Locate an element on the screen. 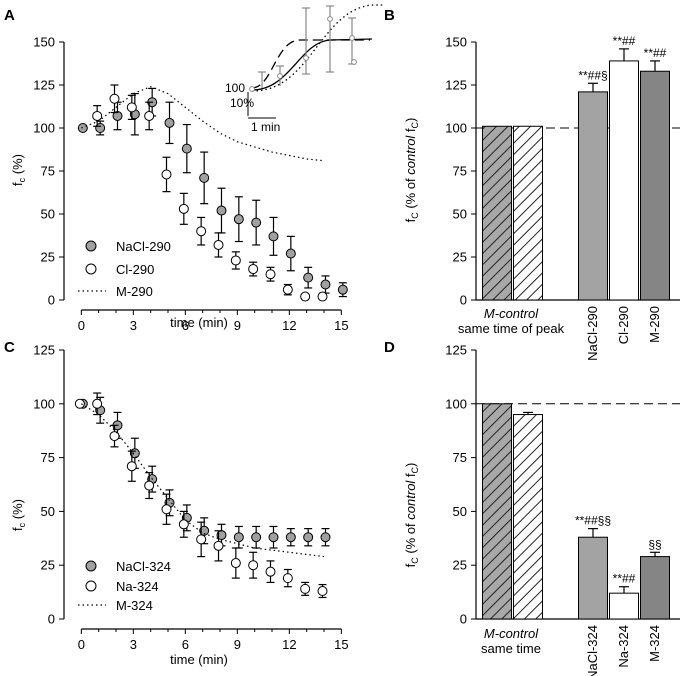  inset-sigmoid: 100 10% 1 min is located at coordinates (304, 69).